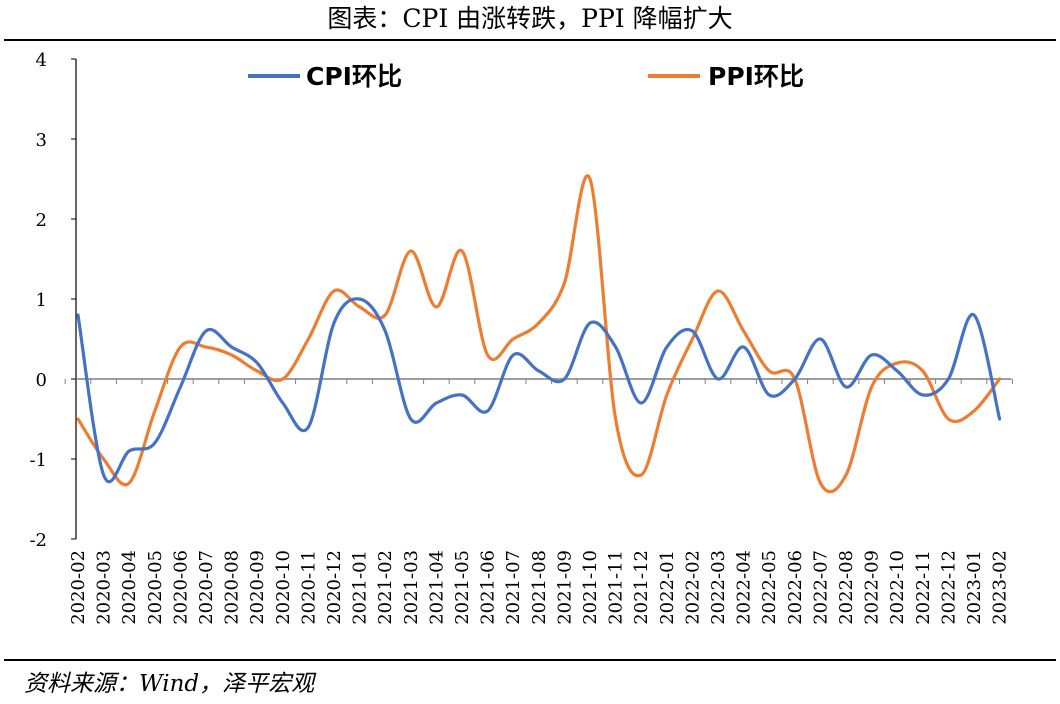 The image size is (1060, 704). I want to click on x-tick-label: 2022-01, so click(667, 587).